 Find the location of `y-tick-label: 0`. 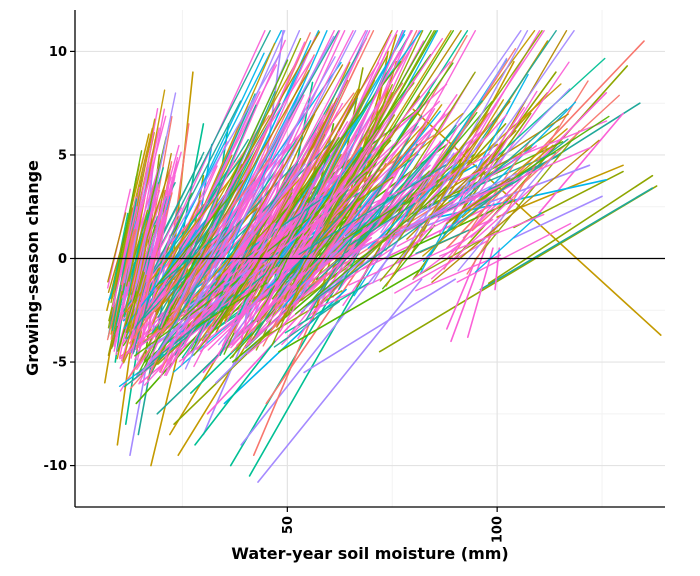

y-tick-label: 0 is located at coordinates (62, 259).